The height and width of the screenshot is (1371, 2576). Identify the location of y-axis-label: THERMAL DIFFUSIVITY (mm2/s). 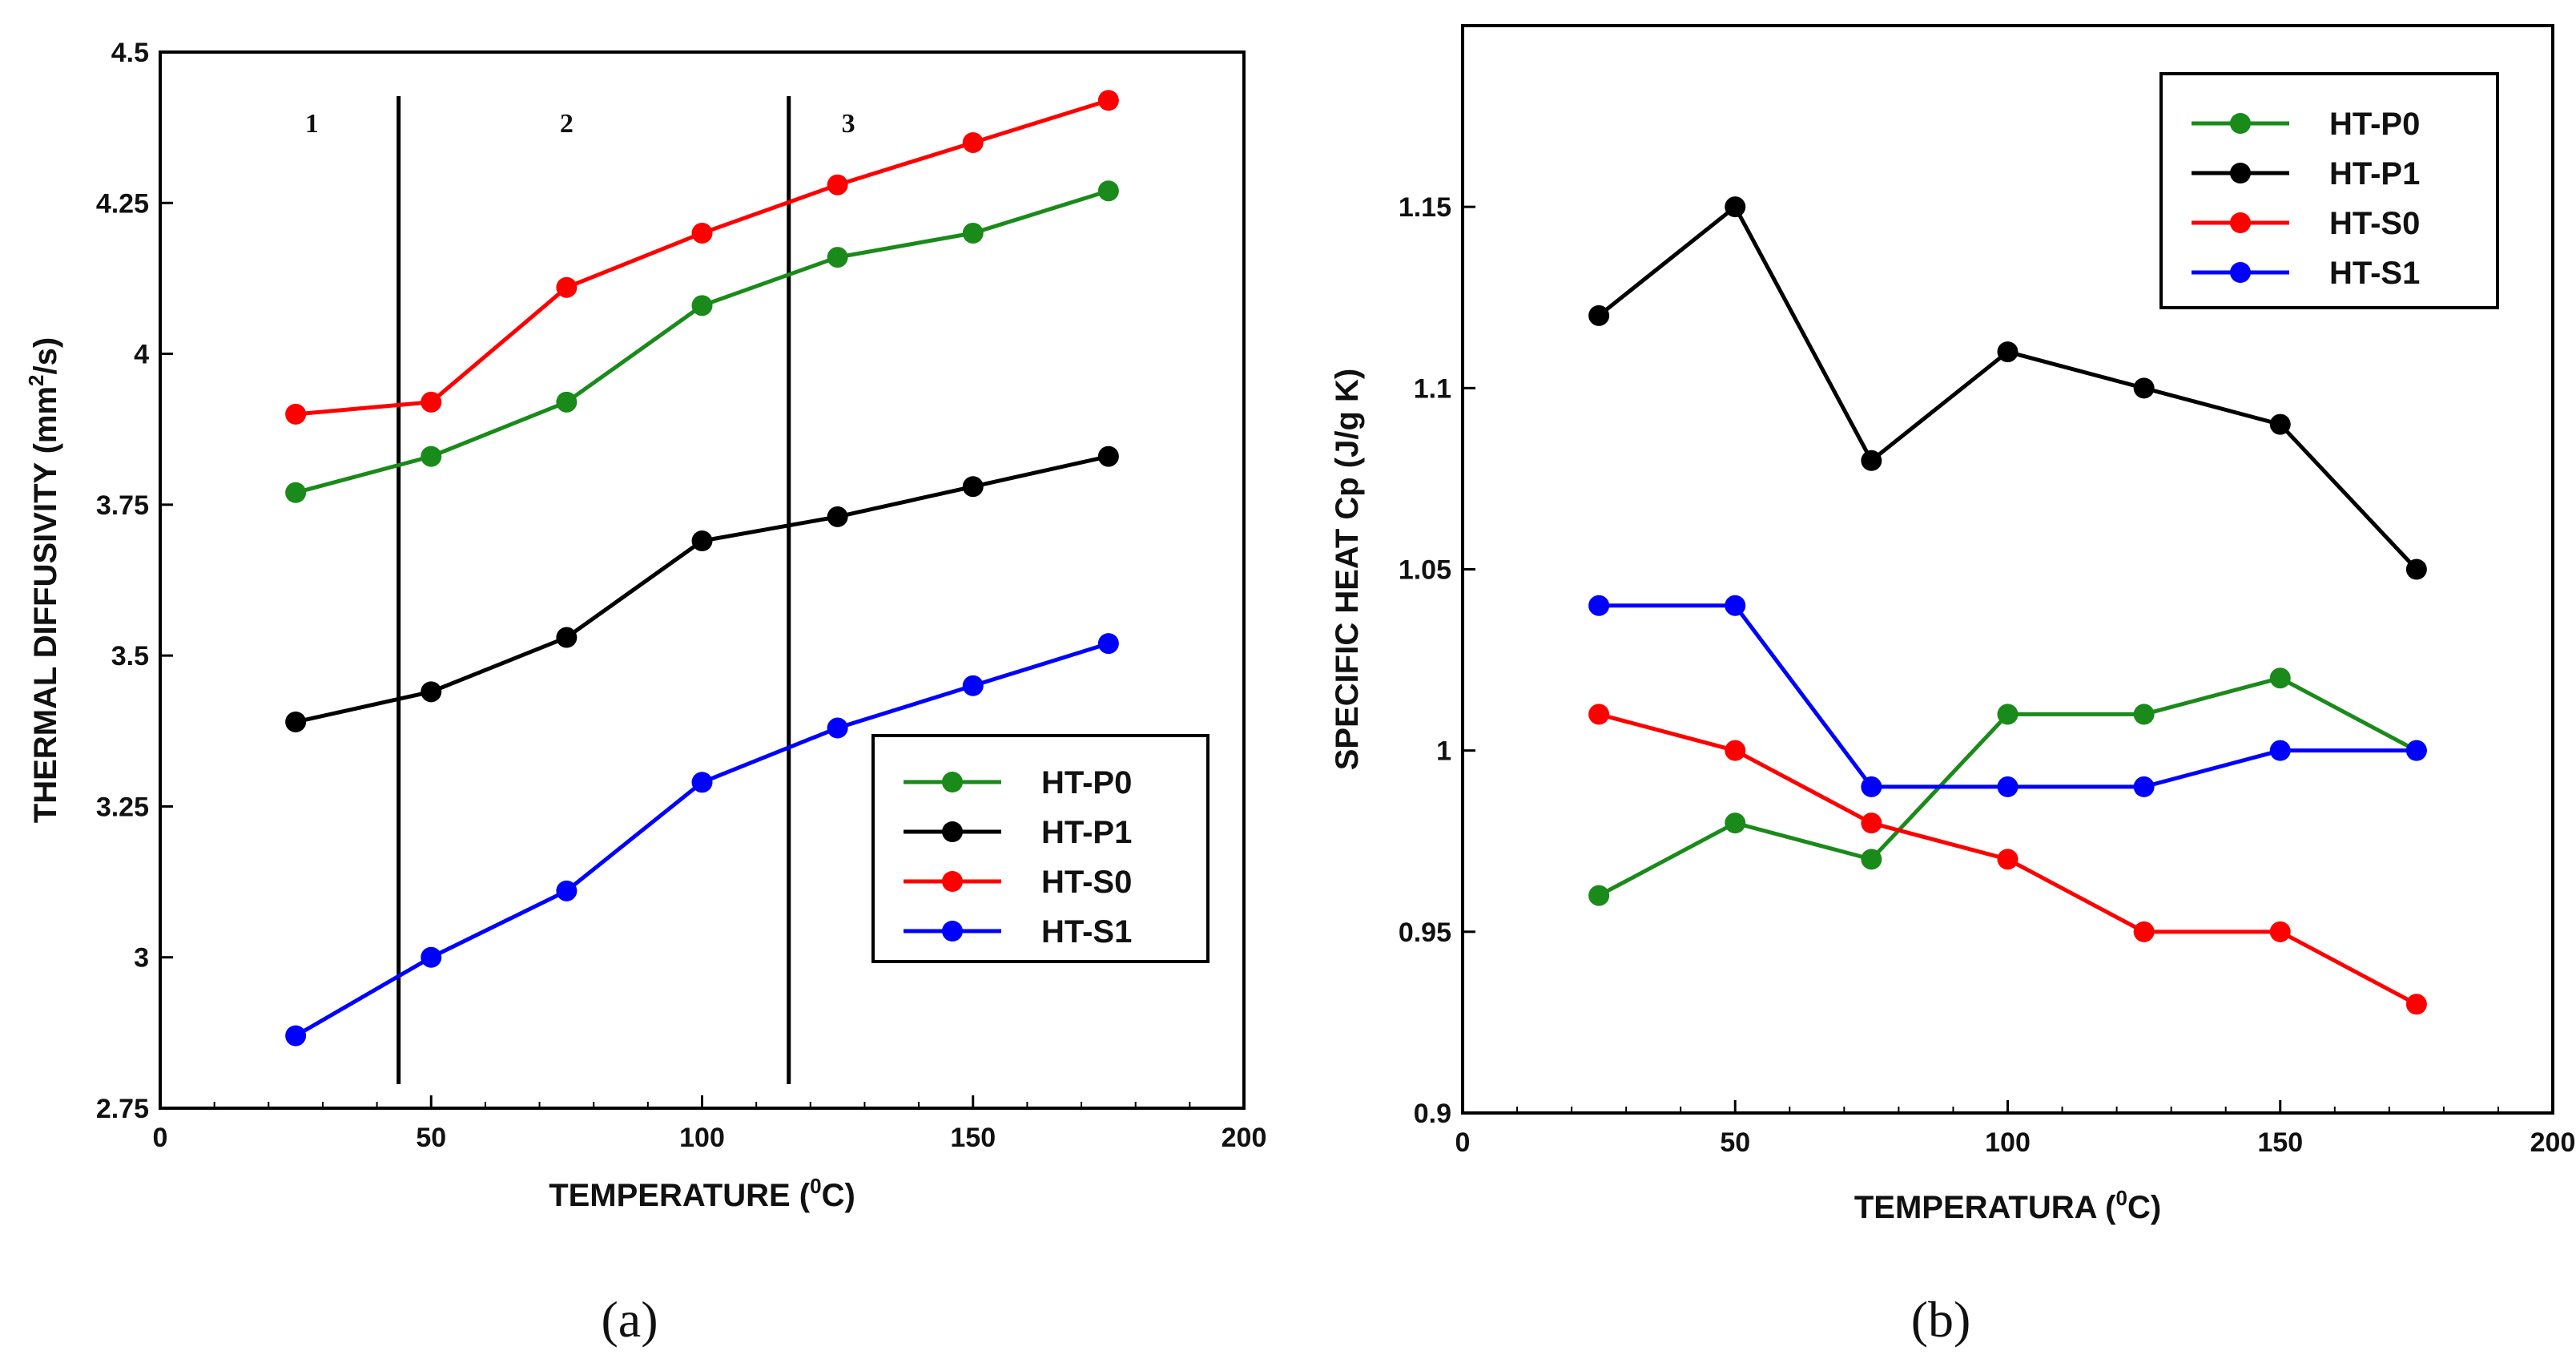
(43, 580).